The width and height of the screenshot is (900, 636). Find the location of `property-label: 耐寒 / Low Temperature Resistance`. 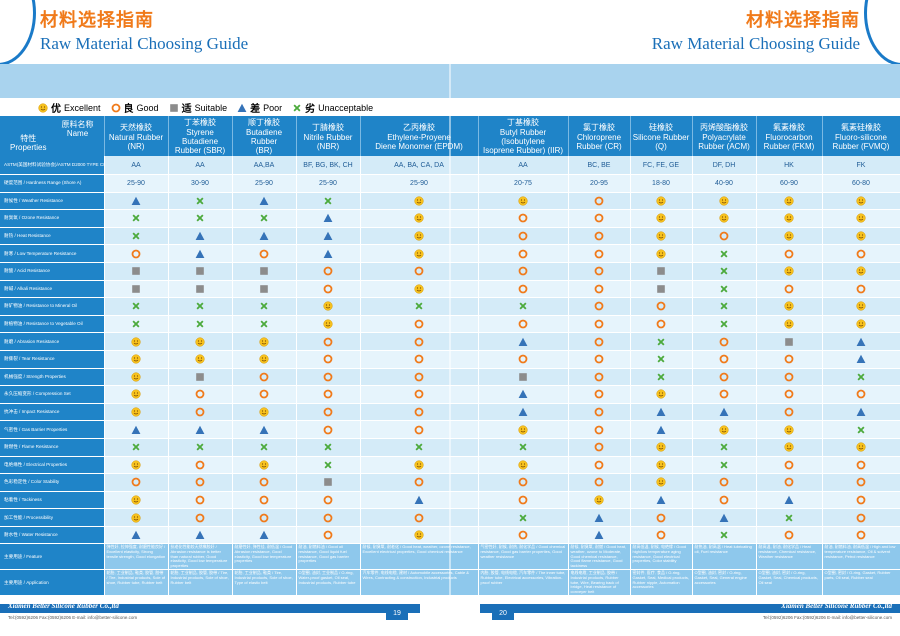

property-label: 耐寒 / Low Temperature Resistance is located at coordinates (52, 253).